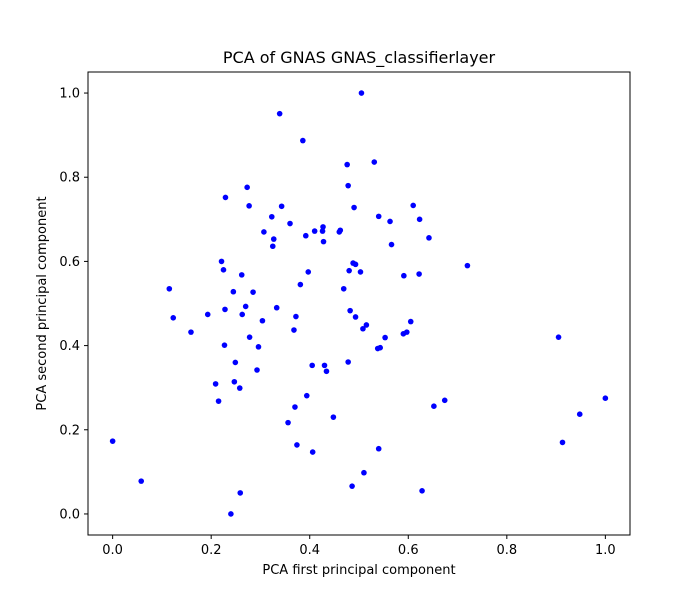 The image size is (700, 600). I want to click on y-tick-label: 0.6, so click(69, 262).